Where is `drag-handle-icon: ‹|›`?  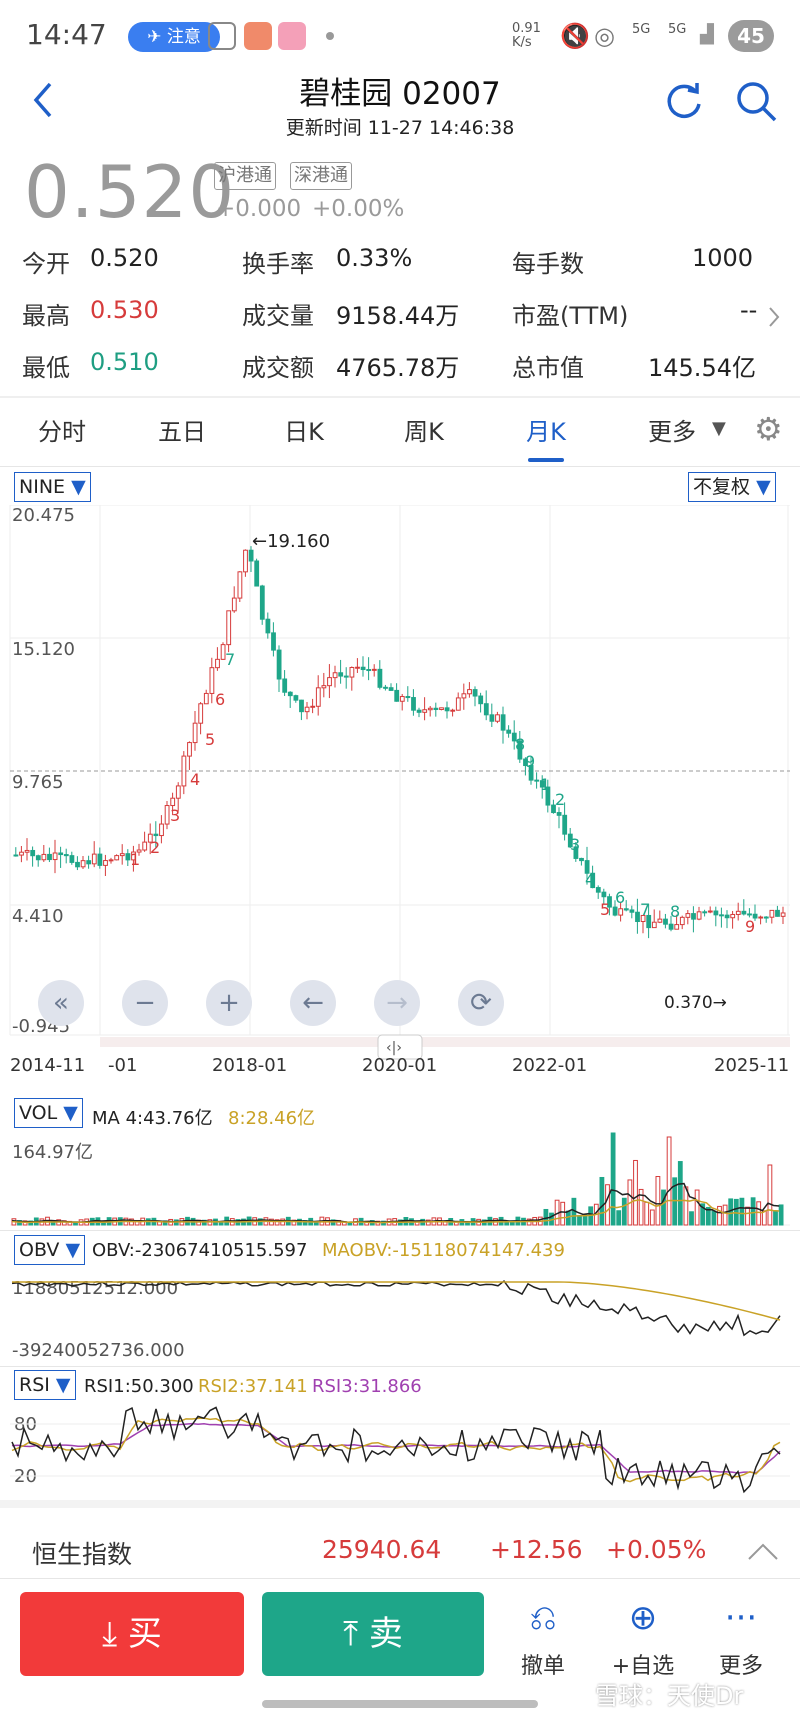 drag-handle-icon: ‹|› is located at coordinates (394, 1048).